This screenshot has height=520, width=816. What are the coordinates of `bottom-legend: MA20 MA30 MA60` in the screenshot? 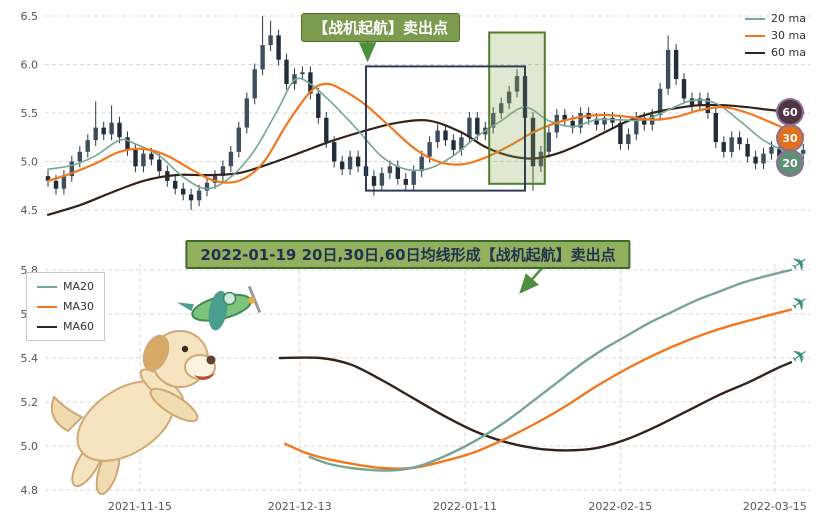 It's located at (66, 306).